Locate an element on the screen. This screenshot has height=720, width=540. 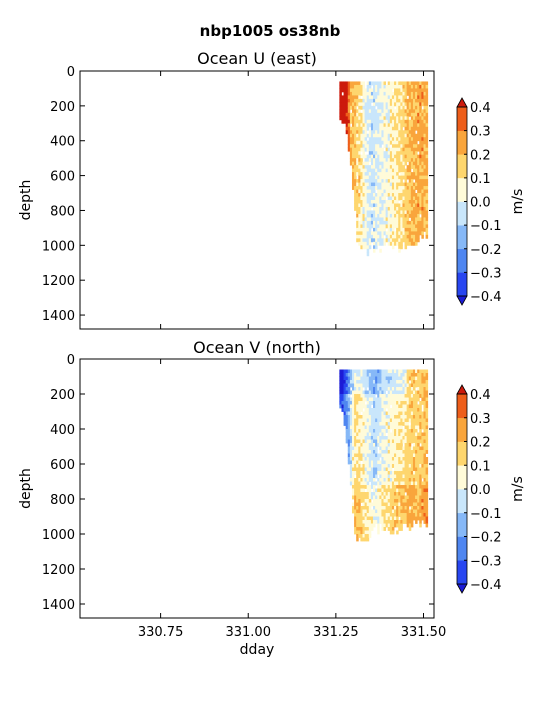
colorbar-segment is located at coordinates (462, 260).